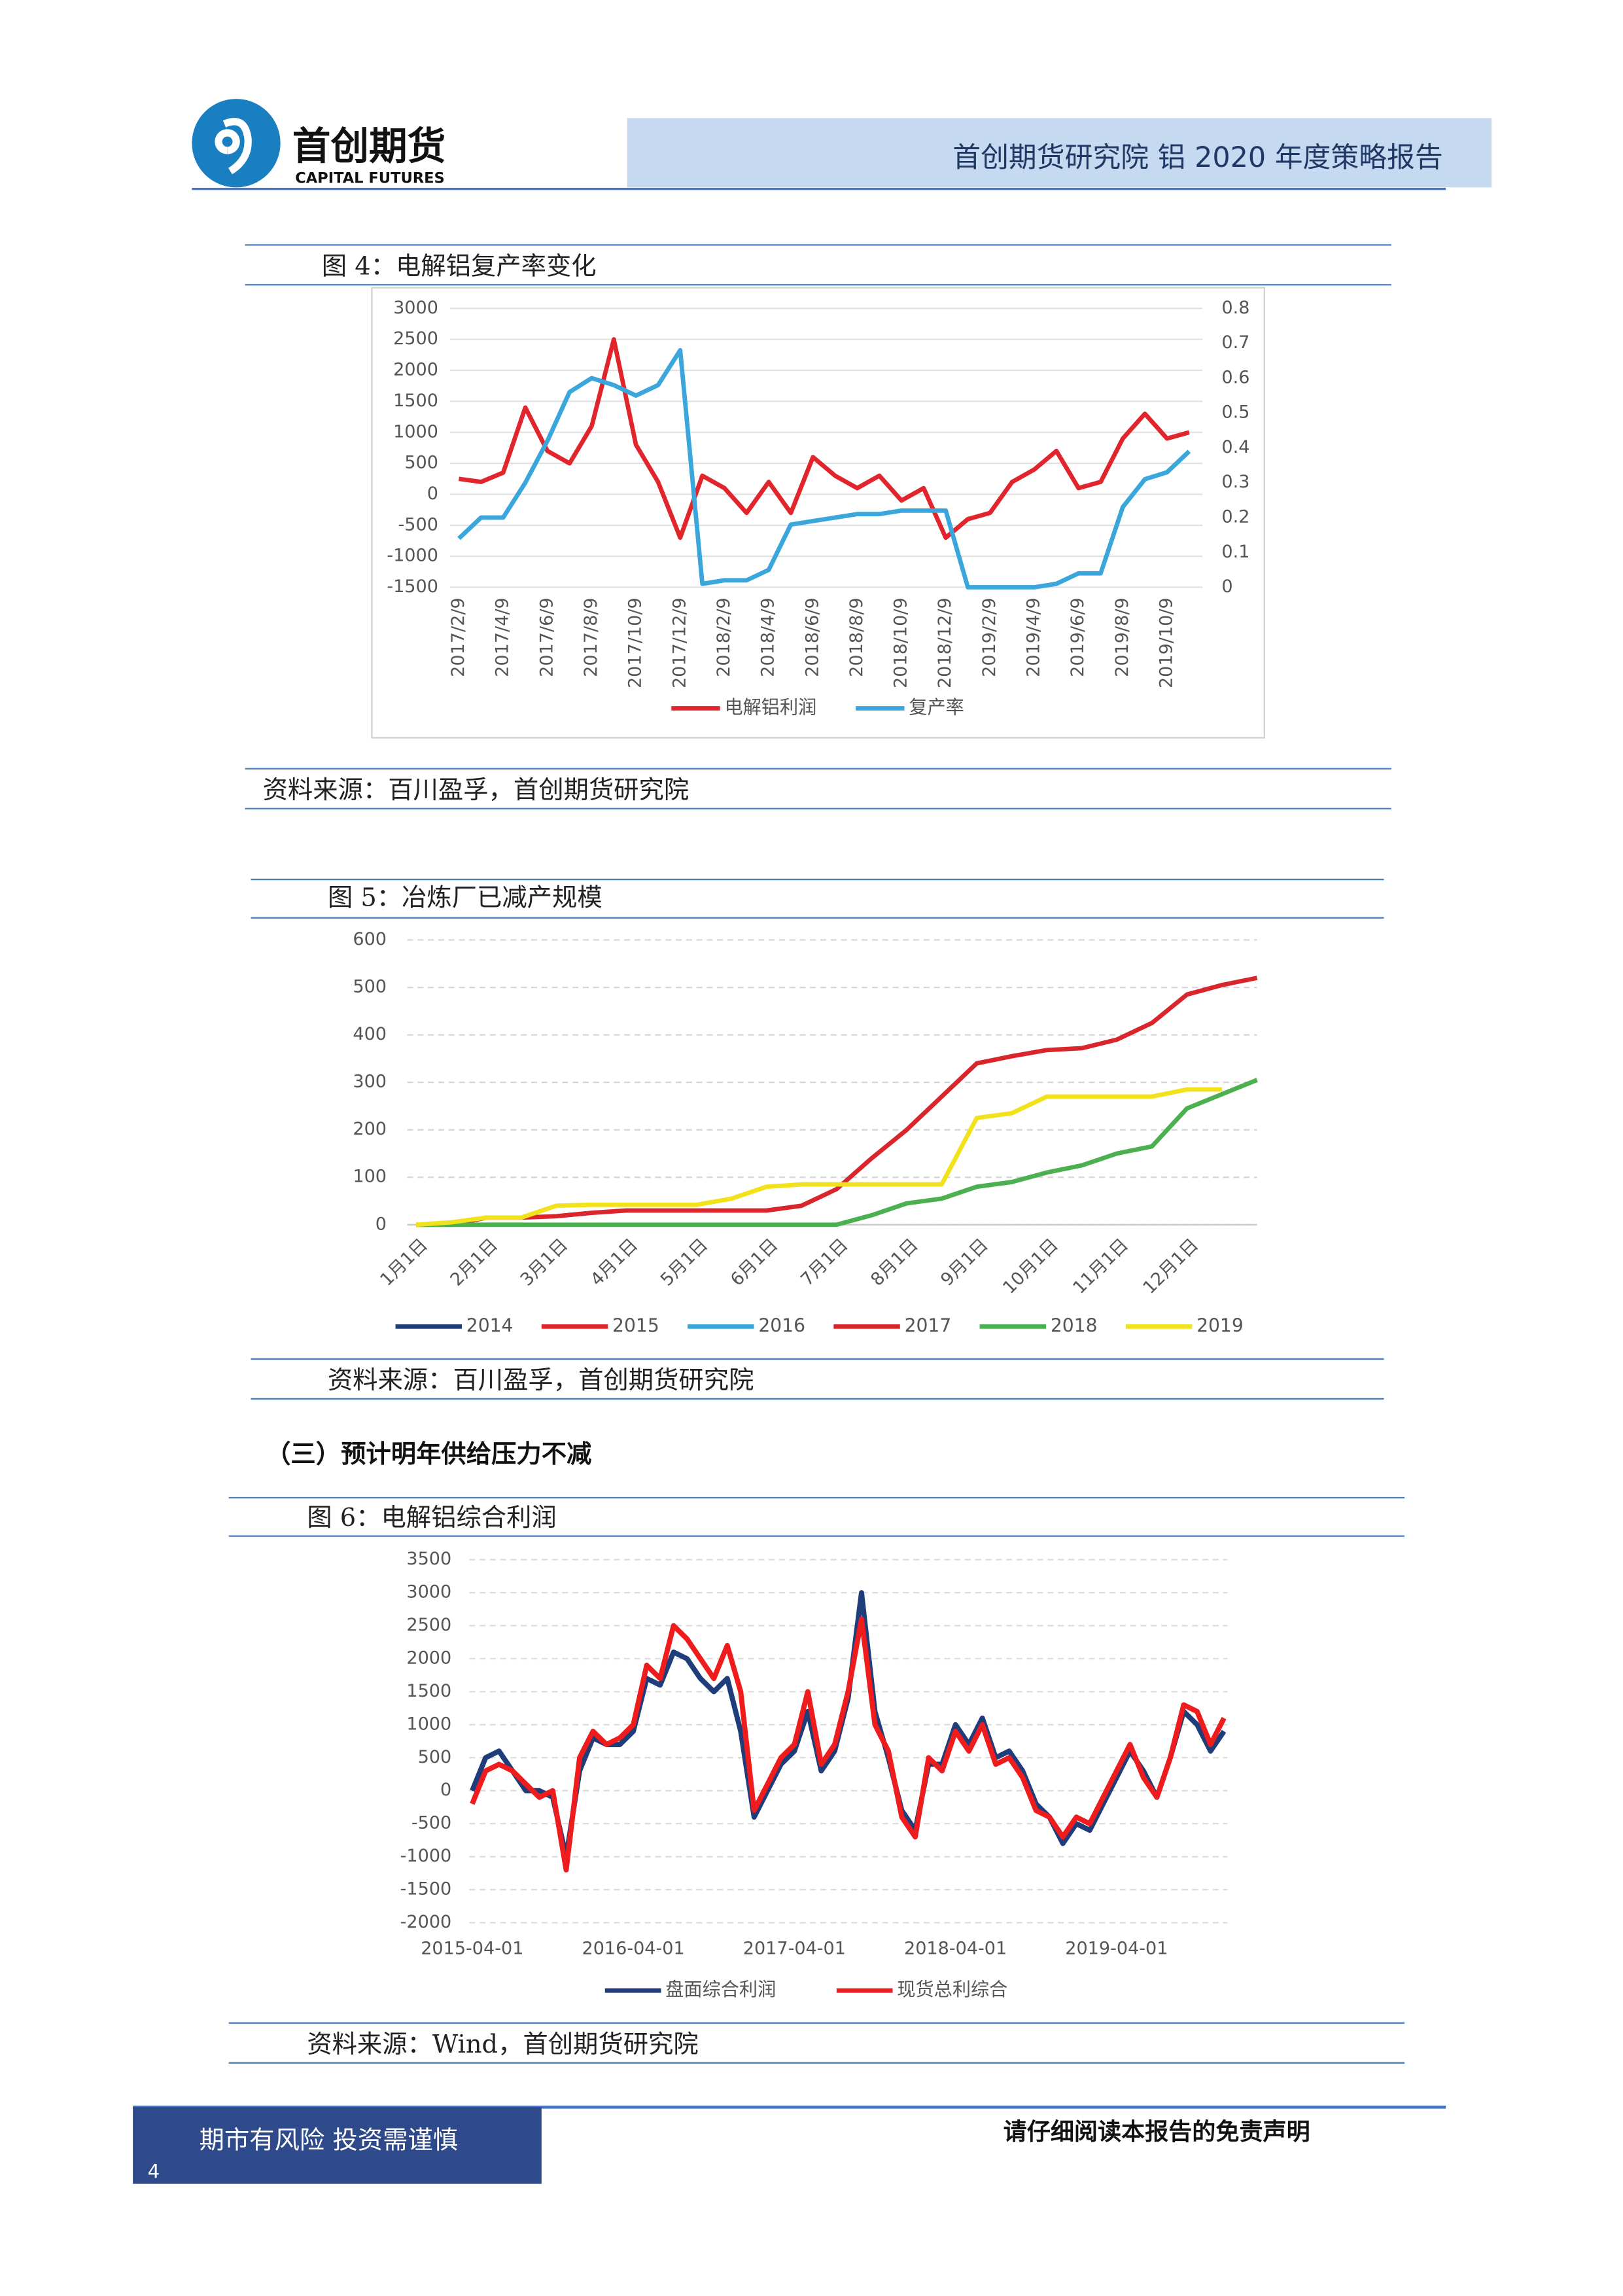  Describe the element at coordinates (154, 2172) in the screenshot. I see `page-number: 4` at that location.